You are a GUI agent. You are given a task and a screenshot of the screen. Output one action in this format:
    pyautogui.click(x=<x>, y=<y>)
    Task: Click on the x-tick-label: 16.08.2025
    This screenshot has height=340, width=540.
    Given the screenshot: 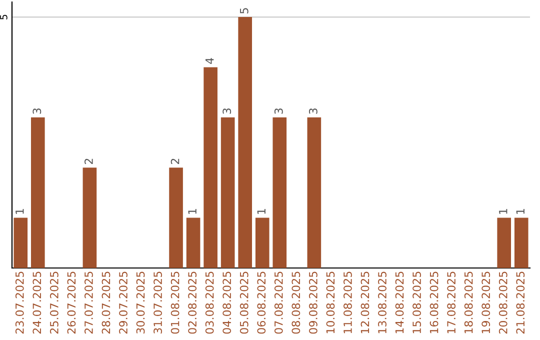 What is the action you would take?
    pyautogui.click(x=434, y=303)
    